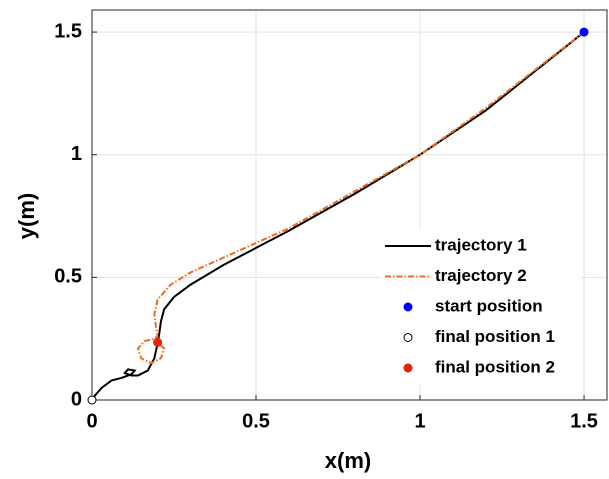  What do you see at coordinates (489, 305) in the screenshot?
I see `legend-label: start position` at bounding box center [489, 305].